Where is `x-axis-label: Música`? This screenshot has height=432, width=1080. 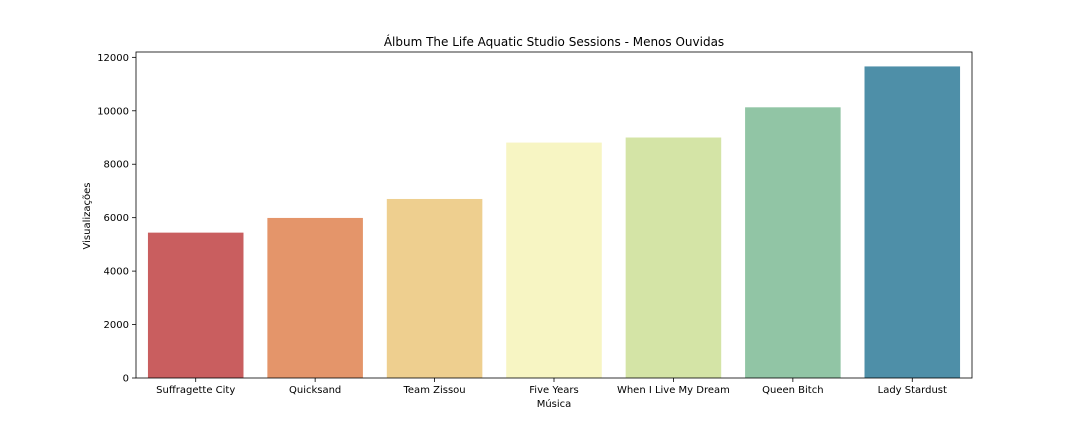
x-axis-label: Música is located at coordinates (554, 404).